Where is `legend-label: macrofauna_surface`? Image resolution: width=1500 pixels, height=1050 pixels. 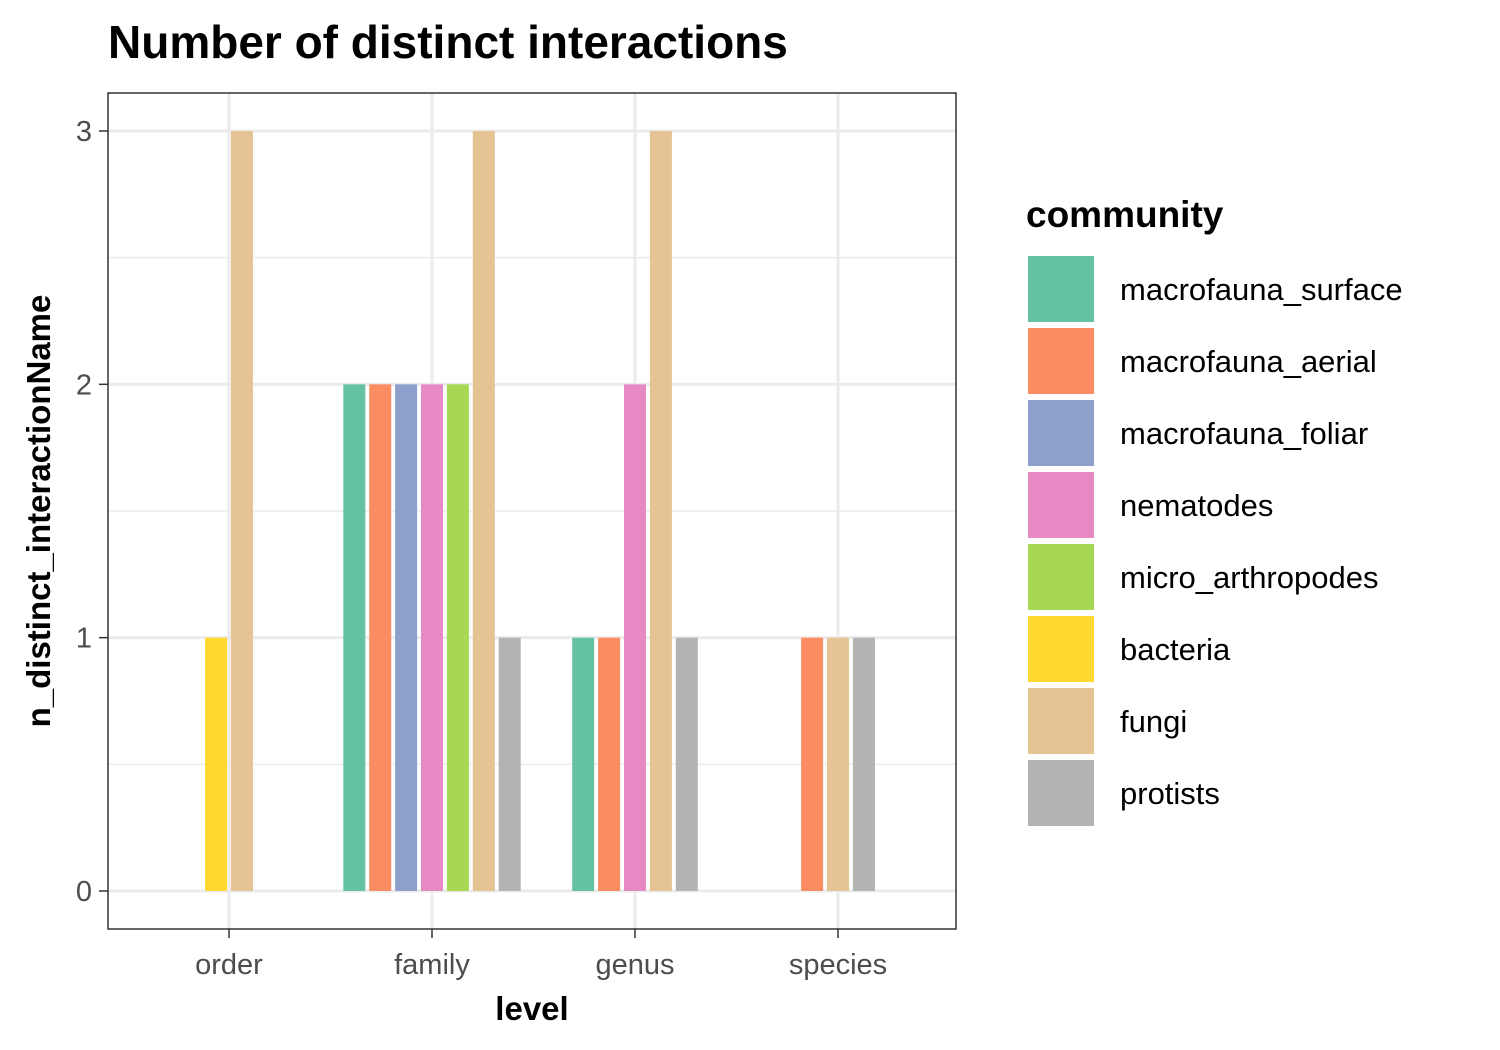 legend-label: macrofauna_surface is located at coordinates (1261, 289).